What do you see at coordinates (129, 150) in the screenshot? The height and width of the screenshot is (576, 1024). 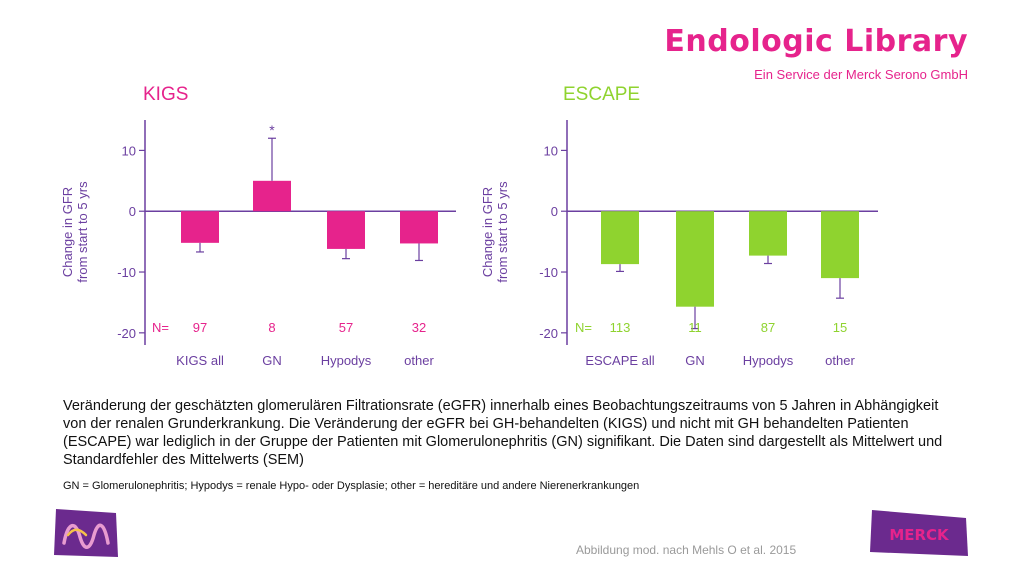 I see `chart0-y-tick-label: 10` at bounding box center [129, 150].